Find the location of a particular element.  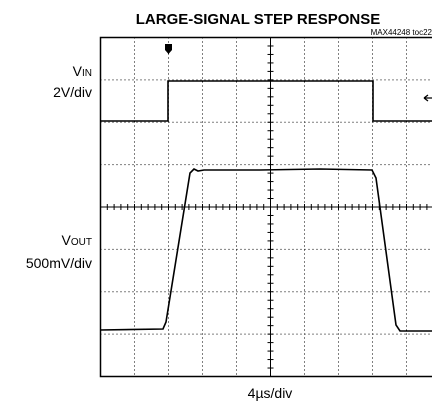

channel-sub: OUT is located at coordinates (81, 242).